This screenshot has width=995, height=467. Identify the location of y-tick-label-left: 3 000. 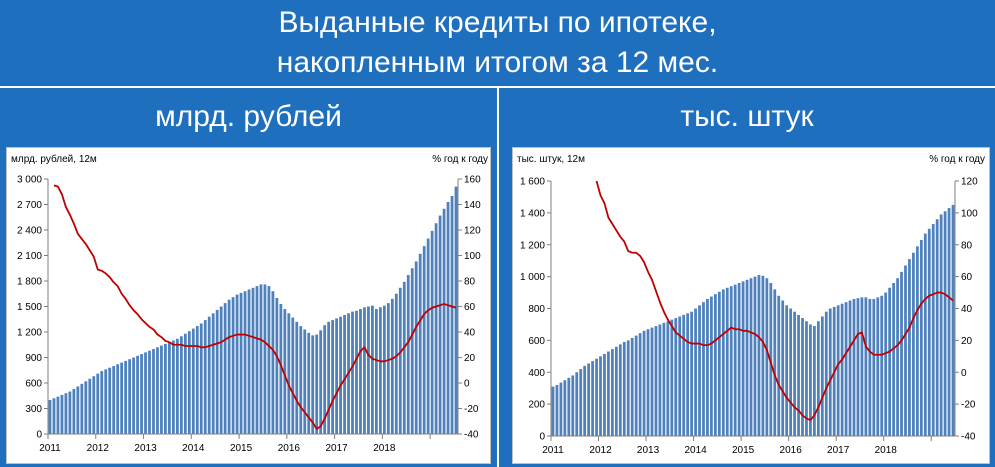
(29, 180).